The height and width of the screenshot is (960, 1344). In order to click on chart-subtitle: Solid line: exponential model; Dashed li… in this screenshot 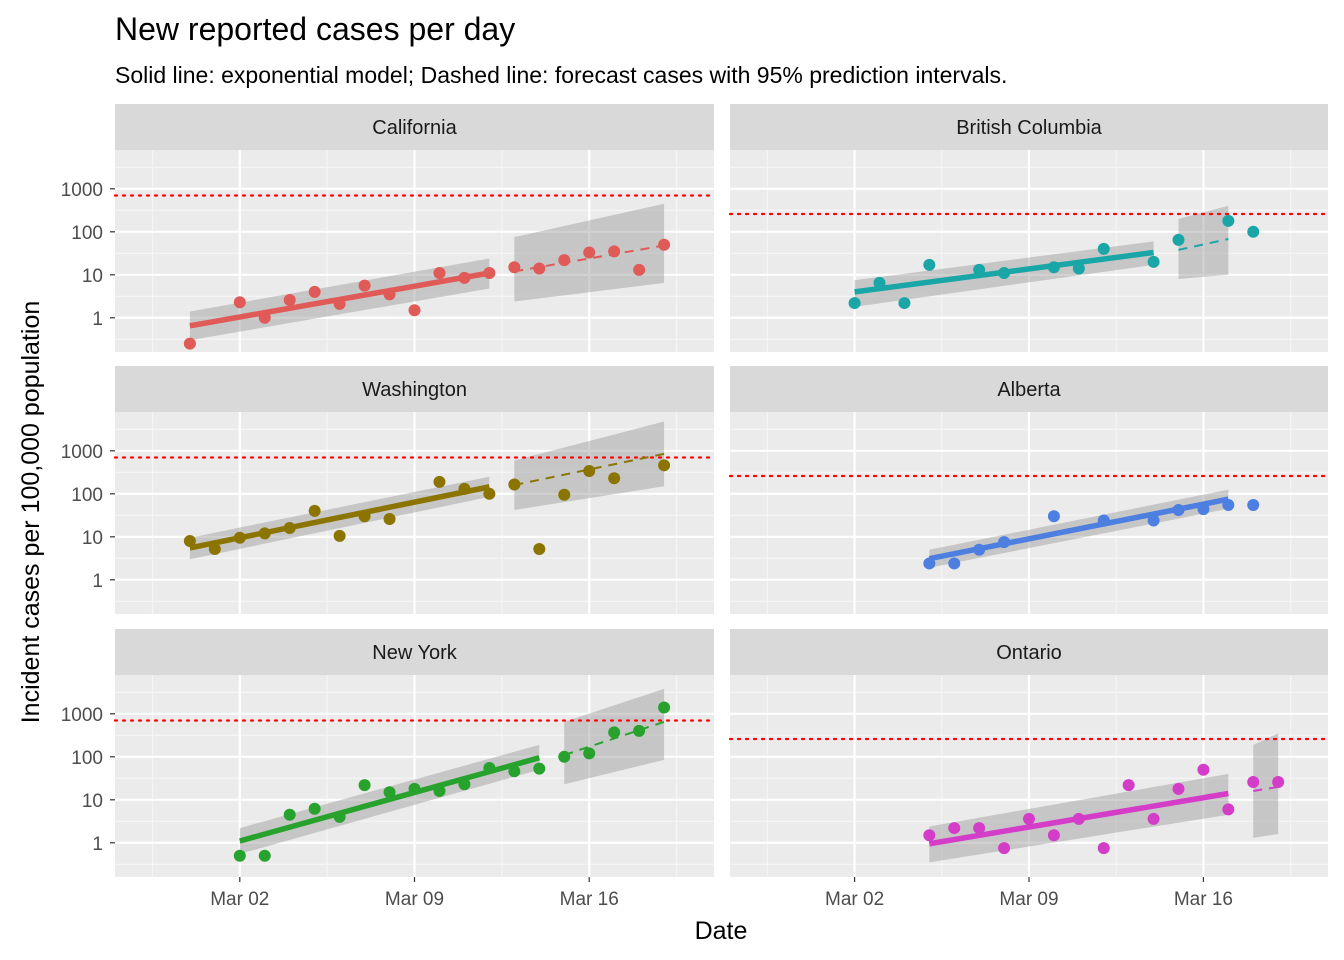, I will do `click(561, 75)`.